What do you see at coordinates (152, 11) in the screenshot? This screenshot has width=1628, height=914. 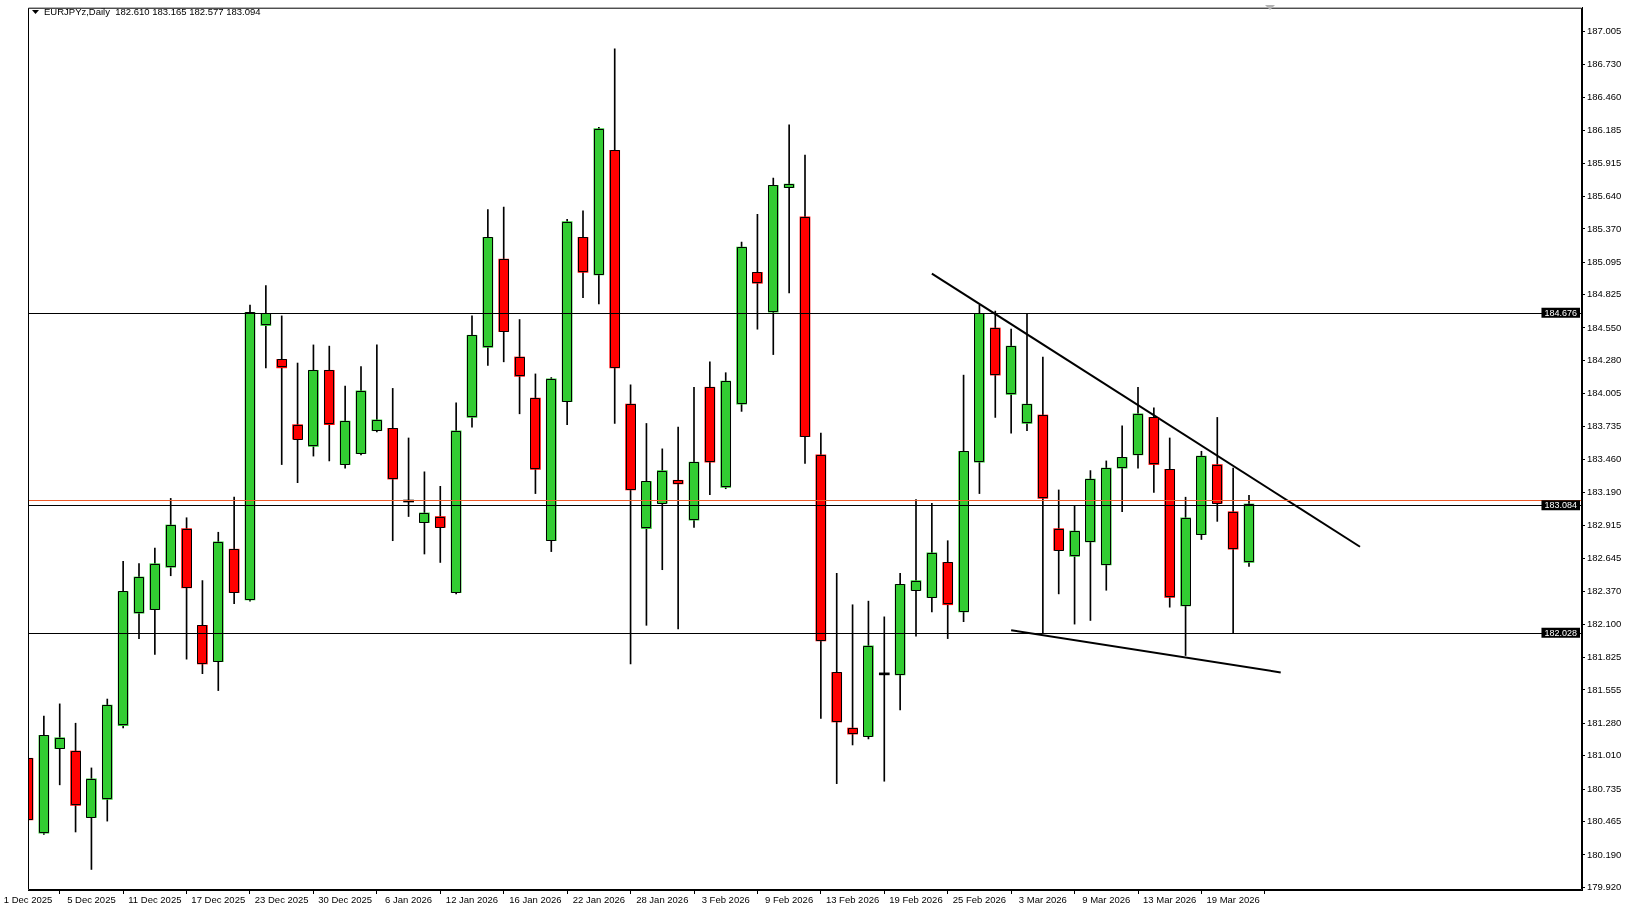 I see `chart-title: EURJPYz,Daily 182.610 183.165 182.577 183.094` at bounding box center [152, 11].